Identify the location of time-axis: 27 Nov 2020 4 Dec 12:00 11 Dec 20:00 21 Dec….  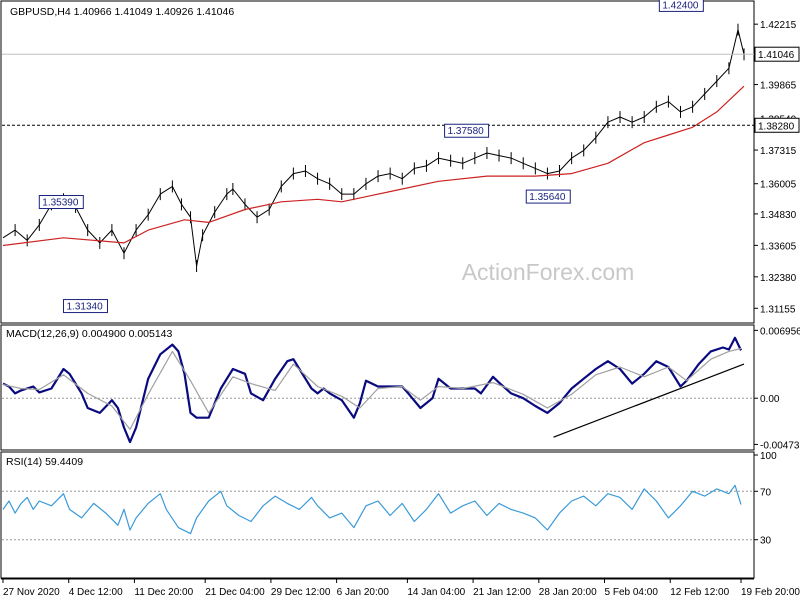
(400, 588).